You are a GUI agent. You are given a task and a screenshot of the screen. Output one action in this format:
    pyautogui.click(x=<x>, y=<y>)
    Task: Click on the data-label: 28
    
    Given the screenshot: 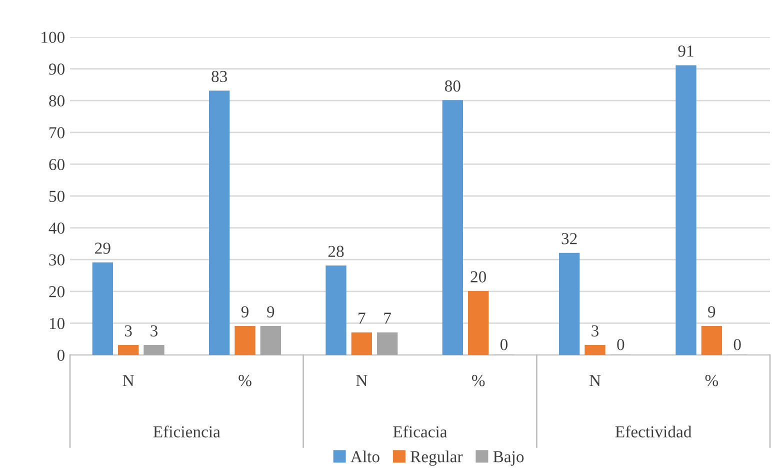 What is the action you would take?
    pyautogui.click(x=336, y=252)
    